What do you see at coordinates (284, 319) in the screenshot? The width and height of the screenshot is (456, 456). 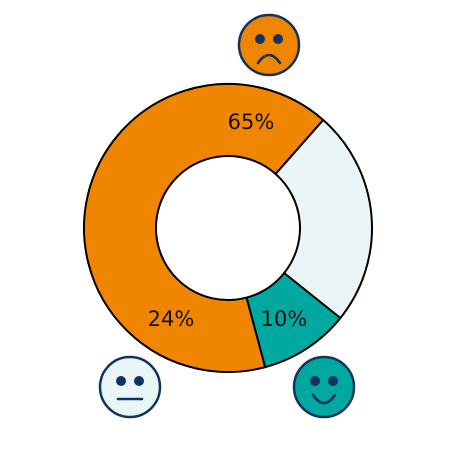 I see `slice-label-positive: 10%` at bounding box center [284, 319].